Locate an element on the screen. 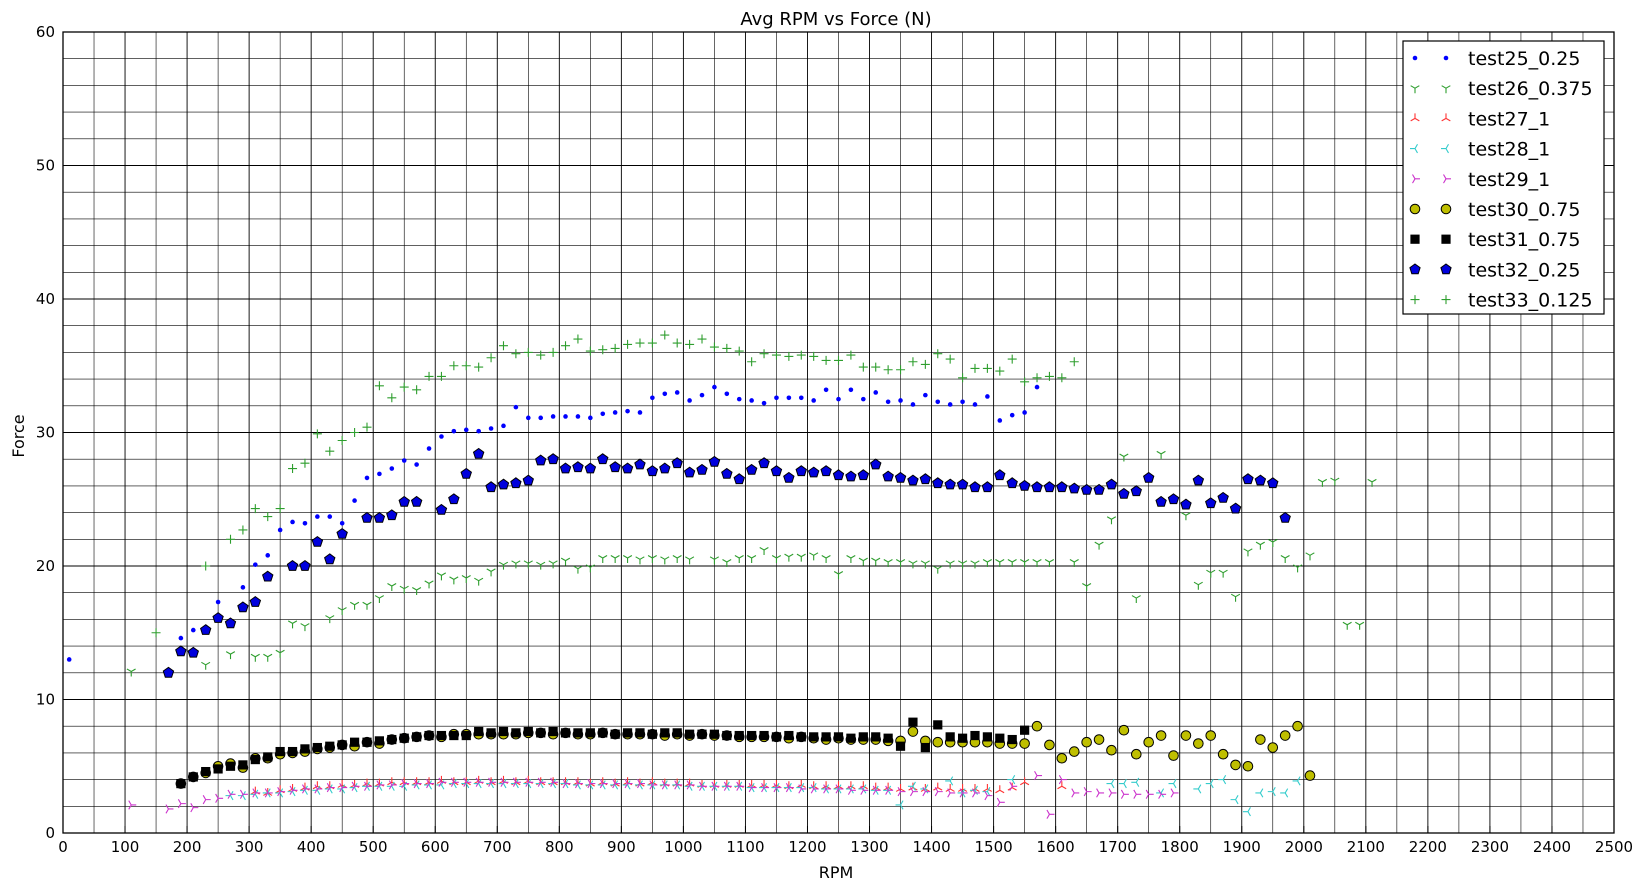 The width and height of the screenshot is (1642, 890). legend-label: test28_1 is located at coordinates (1509, 150).